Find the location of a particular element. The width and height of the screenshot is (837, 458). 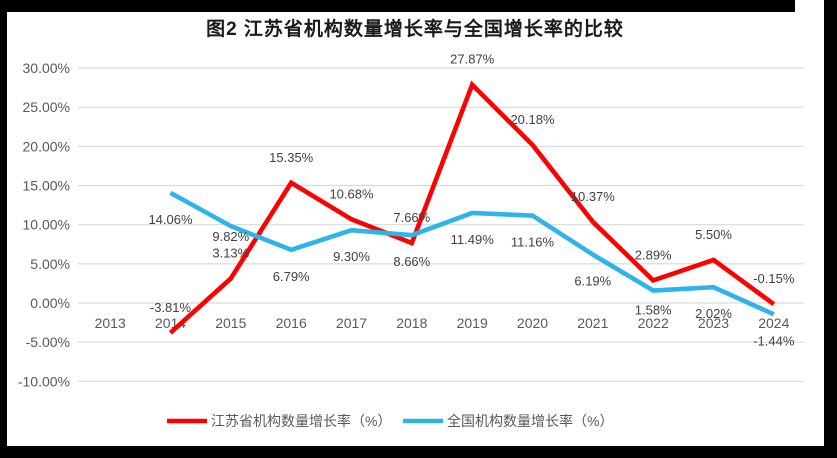

data-label: 10.68% is located at coordinates (351, 193).